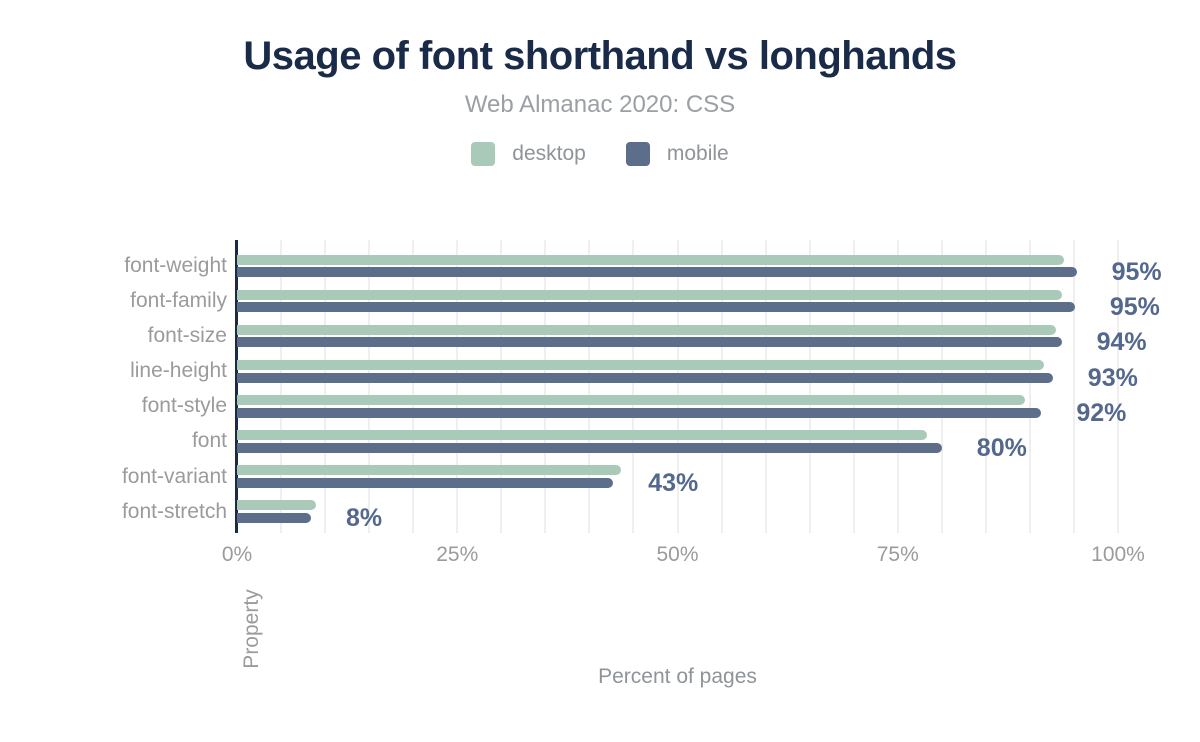  What do you see at coordinates (600, 104) in the screenshot?
I see `page-subtitle: Web Almanac 2020: CSS` at bounding box center [600, 104].